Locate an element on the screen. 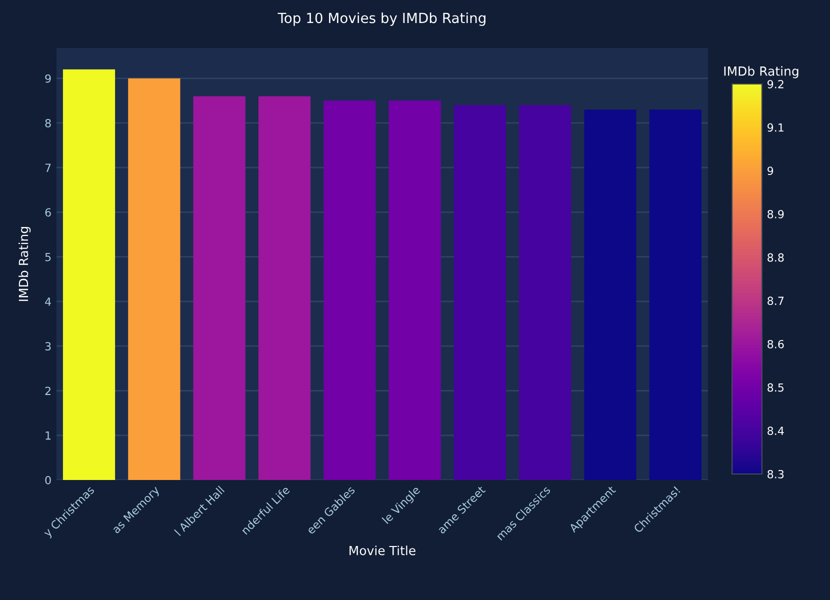 Image resolution: width=830 pixels, height=600 pixels. y-tick-label: 2 is located at coordinates (47, 390).